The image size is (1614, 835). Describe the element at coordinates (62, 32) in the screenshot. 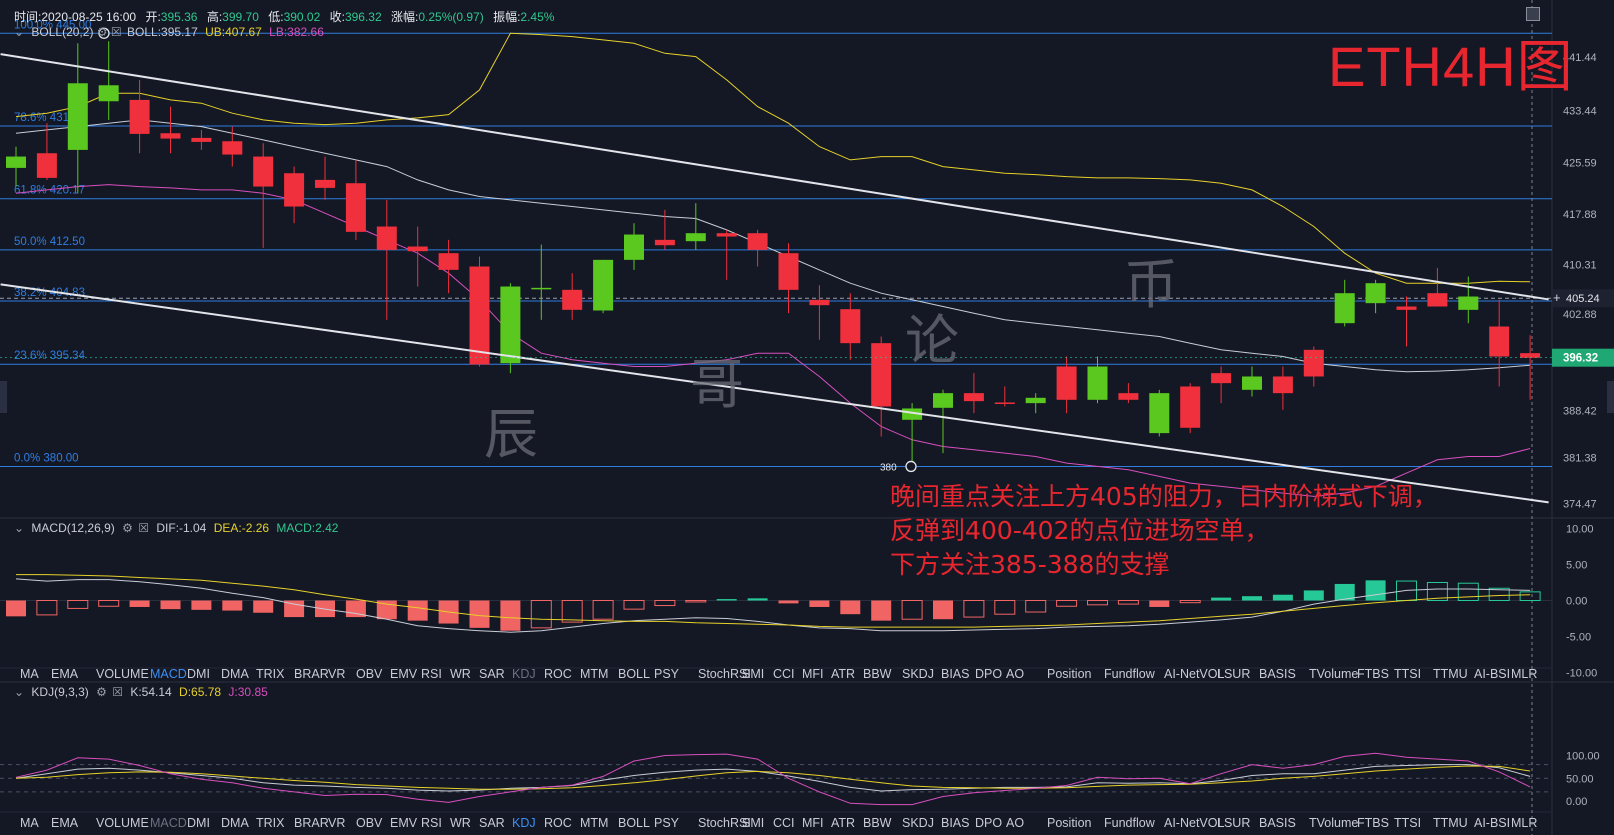

I see `boll-legend-name: BOLL(20,2)` at that location.